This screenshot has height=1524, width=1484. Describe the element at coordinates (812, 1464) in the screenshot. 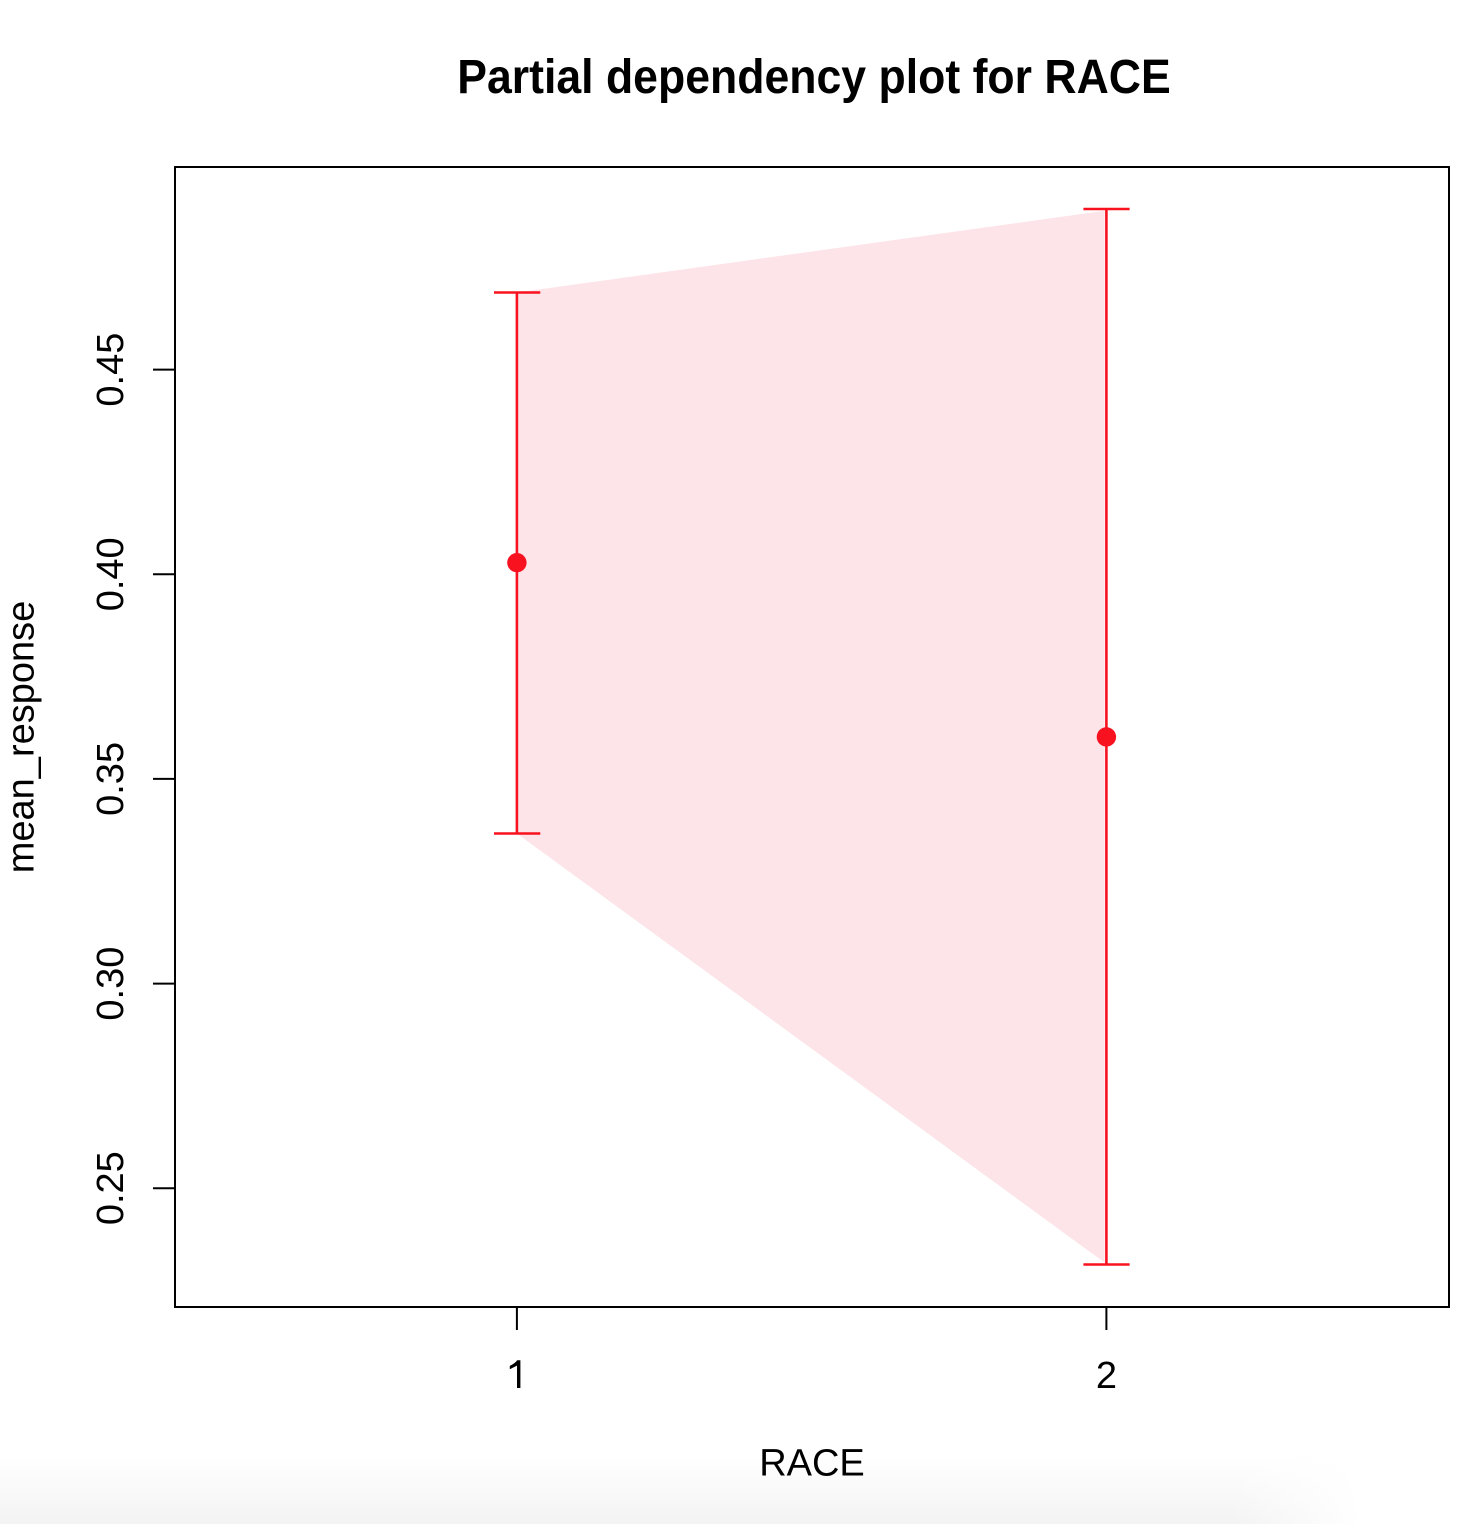

I see `svg-text: RACE` at that location.